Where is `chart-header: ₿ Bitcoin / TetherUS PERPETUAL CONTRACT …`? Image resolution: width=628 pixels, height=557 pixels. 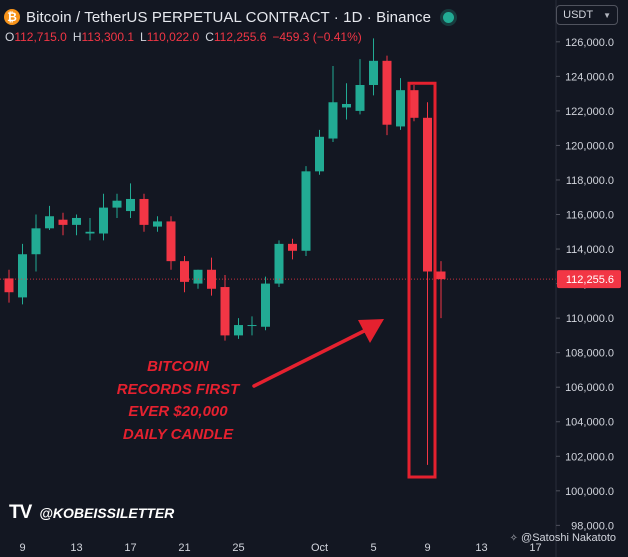 chart-header: ₿ Bitcoin / TetherUS PERPETUAL CONTRACT … is located at coordinates (229, 17).